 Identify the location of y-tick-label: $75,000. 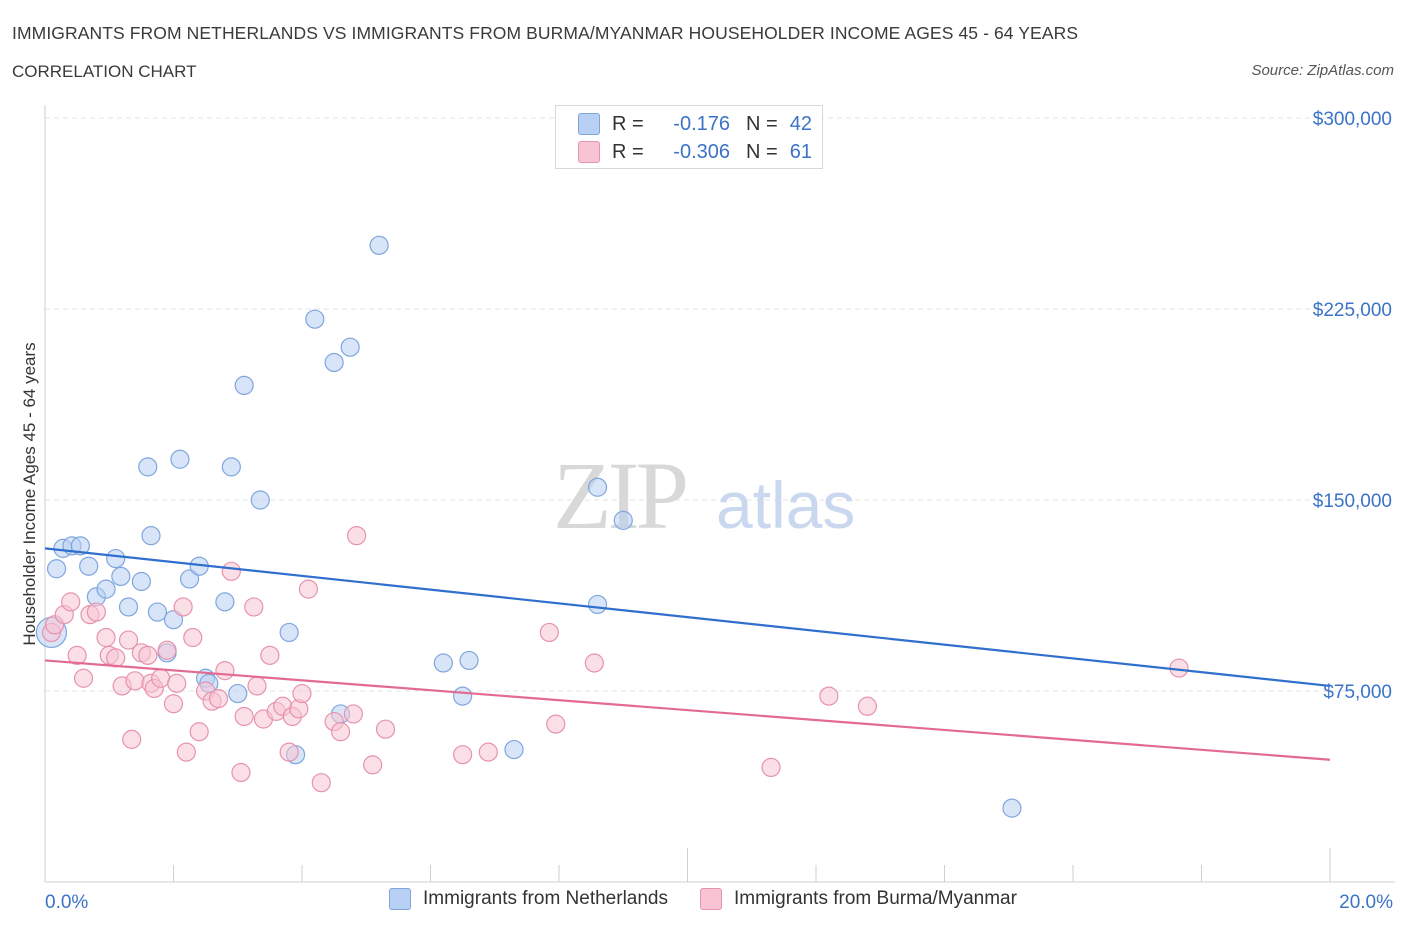
(1357, 692).